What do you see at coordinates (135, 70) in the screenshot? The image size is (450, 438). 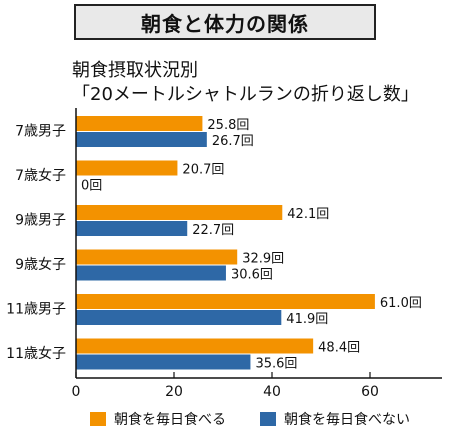 I see `chart-subtitle-line1: 朝食摂取状況別` at bounding box center [135, 70].